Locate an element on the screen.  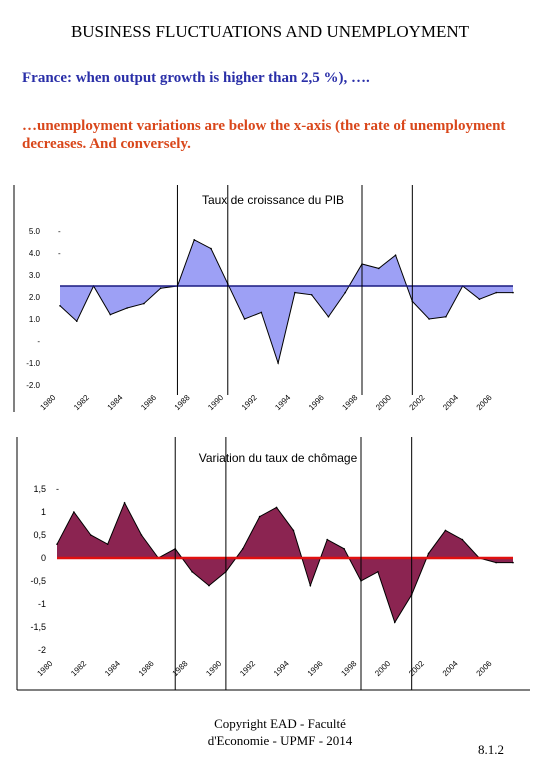
unemployment-y-tick-label: 1 is located at coordinates (43, 512).